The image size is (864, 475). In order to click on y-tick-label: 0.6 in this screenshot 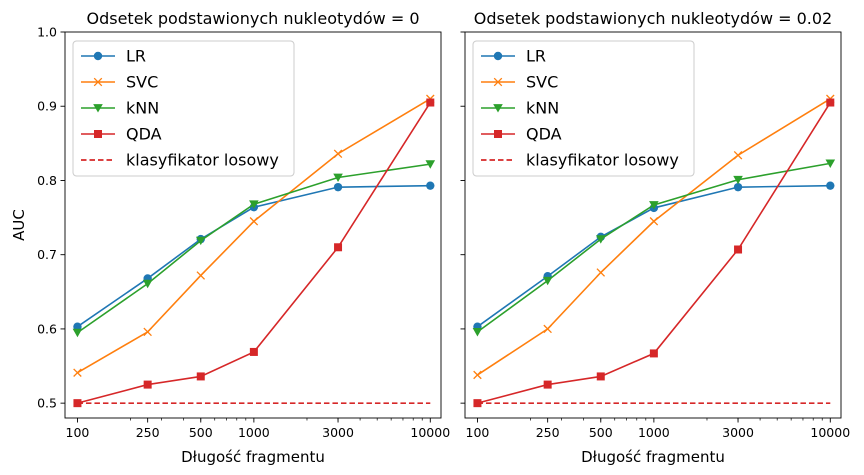, I will do `click(47, 328)`.